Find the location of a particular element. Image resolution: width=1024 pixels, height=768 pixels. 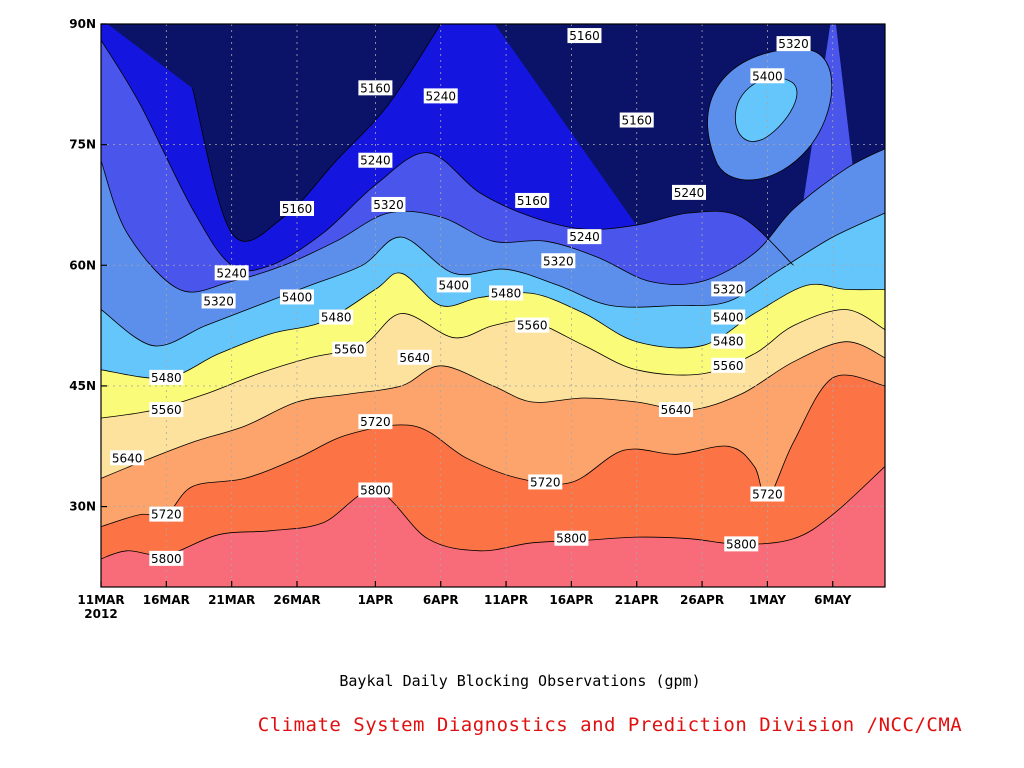

y-tick-label: 60N is located at coordinates (82, 265).